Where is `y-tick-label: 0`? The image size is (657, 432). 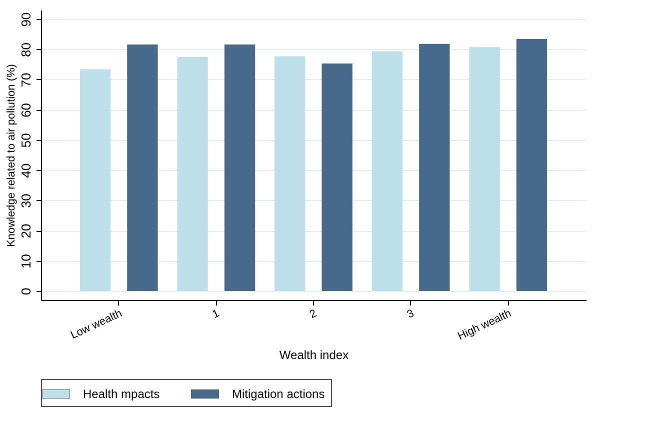 y-tick-label: 0 is located at coordinates (26, 292).